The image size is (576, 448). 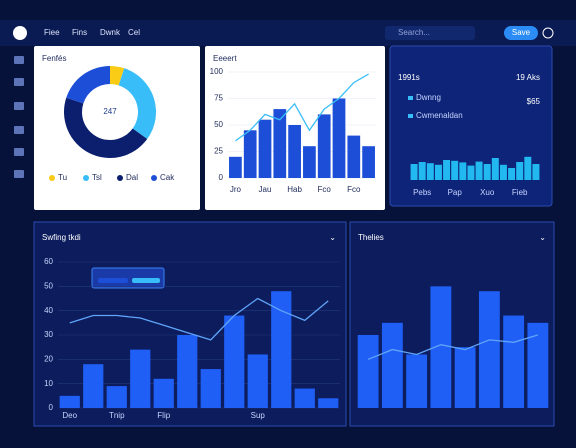 I want to click on x-tick-label: Flip, so click(x=163, y=415).